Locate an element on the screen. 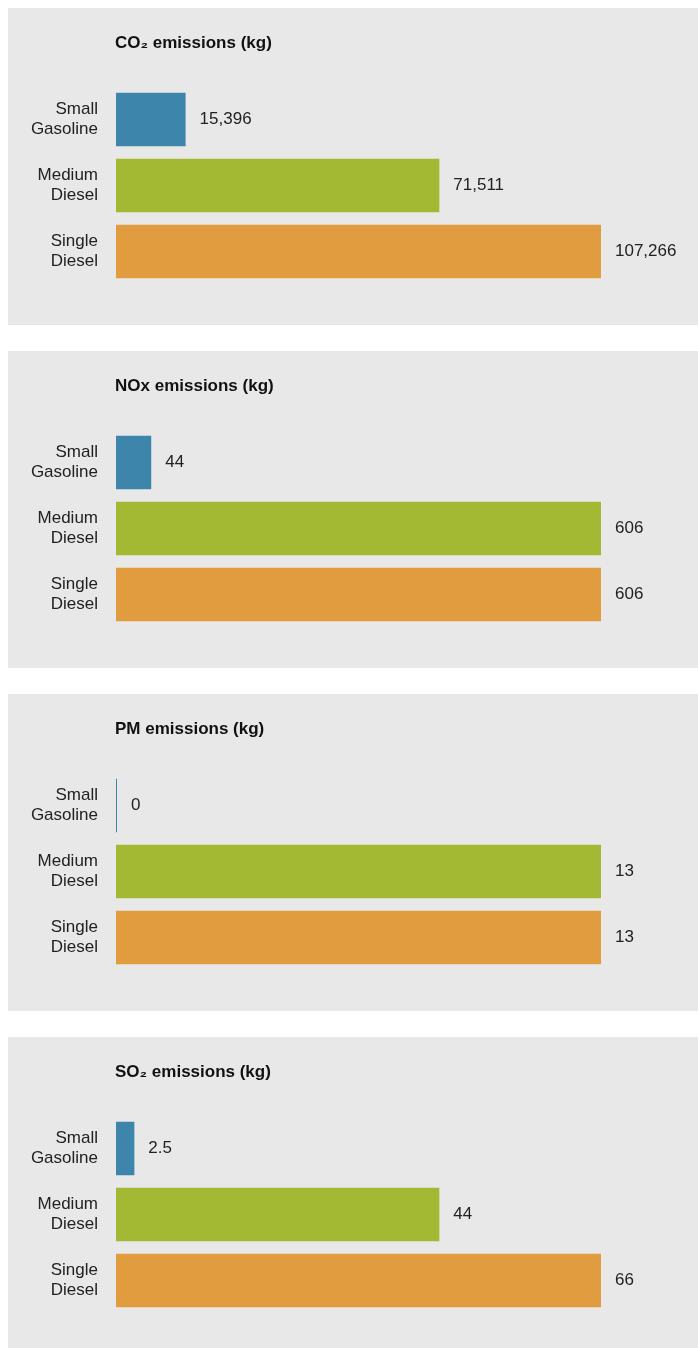 The height and width of the screenshot is (1348, 698). data-label: 71,511 is located at coordinates (479, 185).